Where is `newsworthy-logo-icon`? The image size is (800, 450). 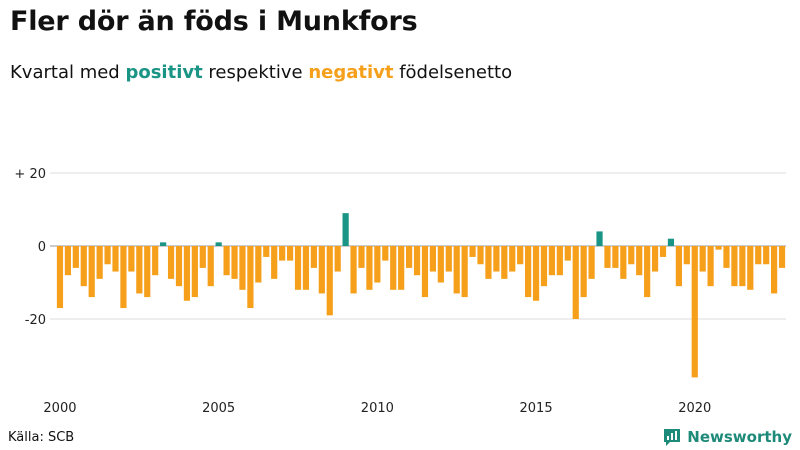 newsworthy-logo-icon is located at coordinates (672, 437).